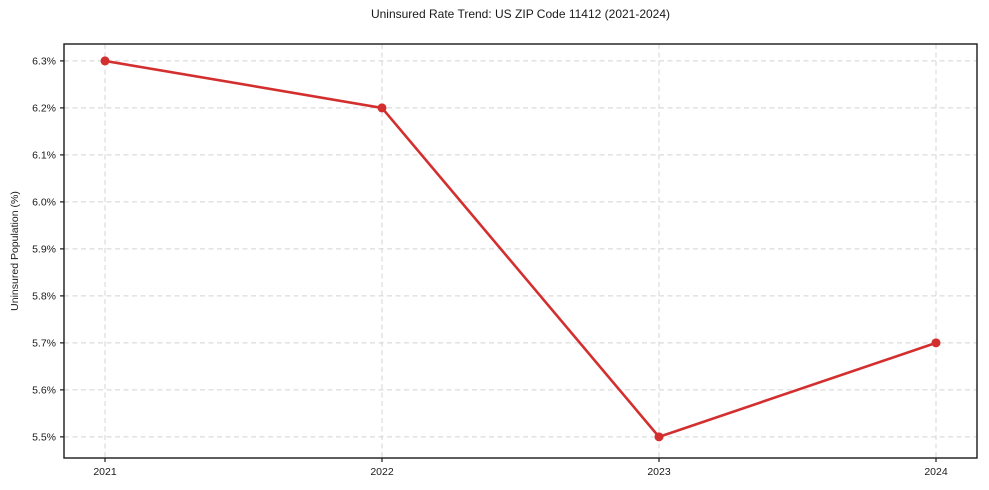 Image resolution: width=989 pixels, height=490 pixels. I want to click on y-tick-label: 6.1%, so click(44, 155).